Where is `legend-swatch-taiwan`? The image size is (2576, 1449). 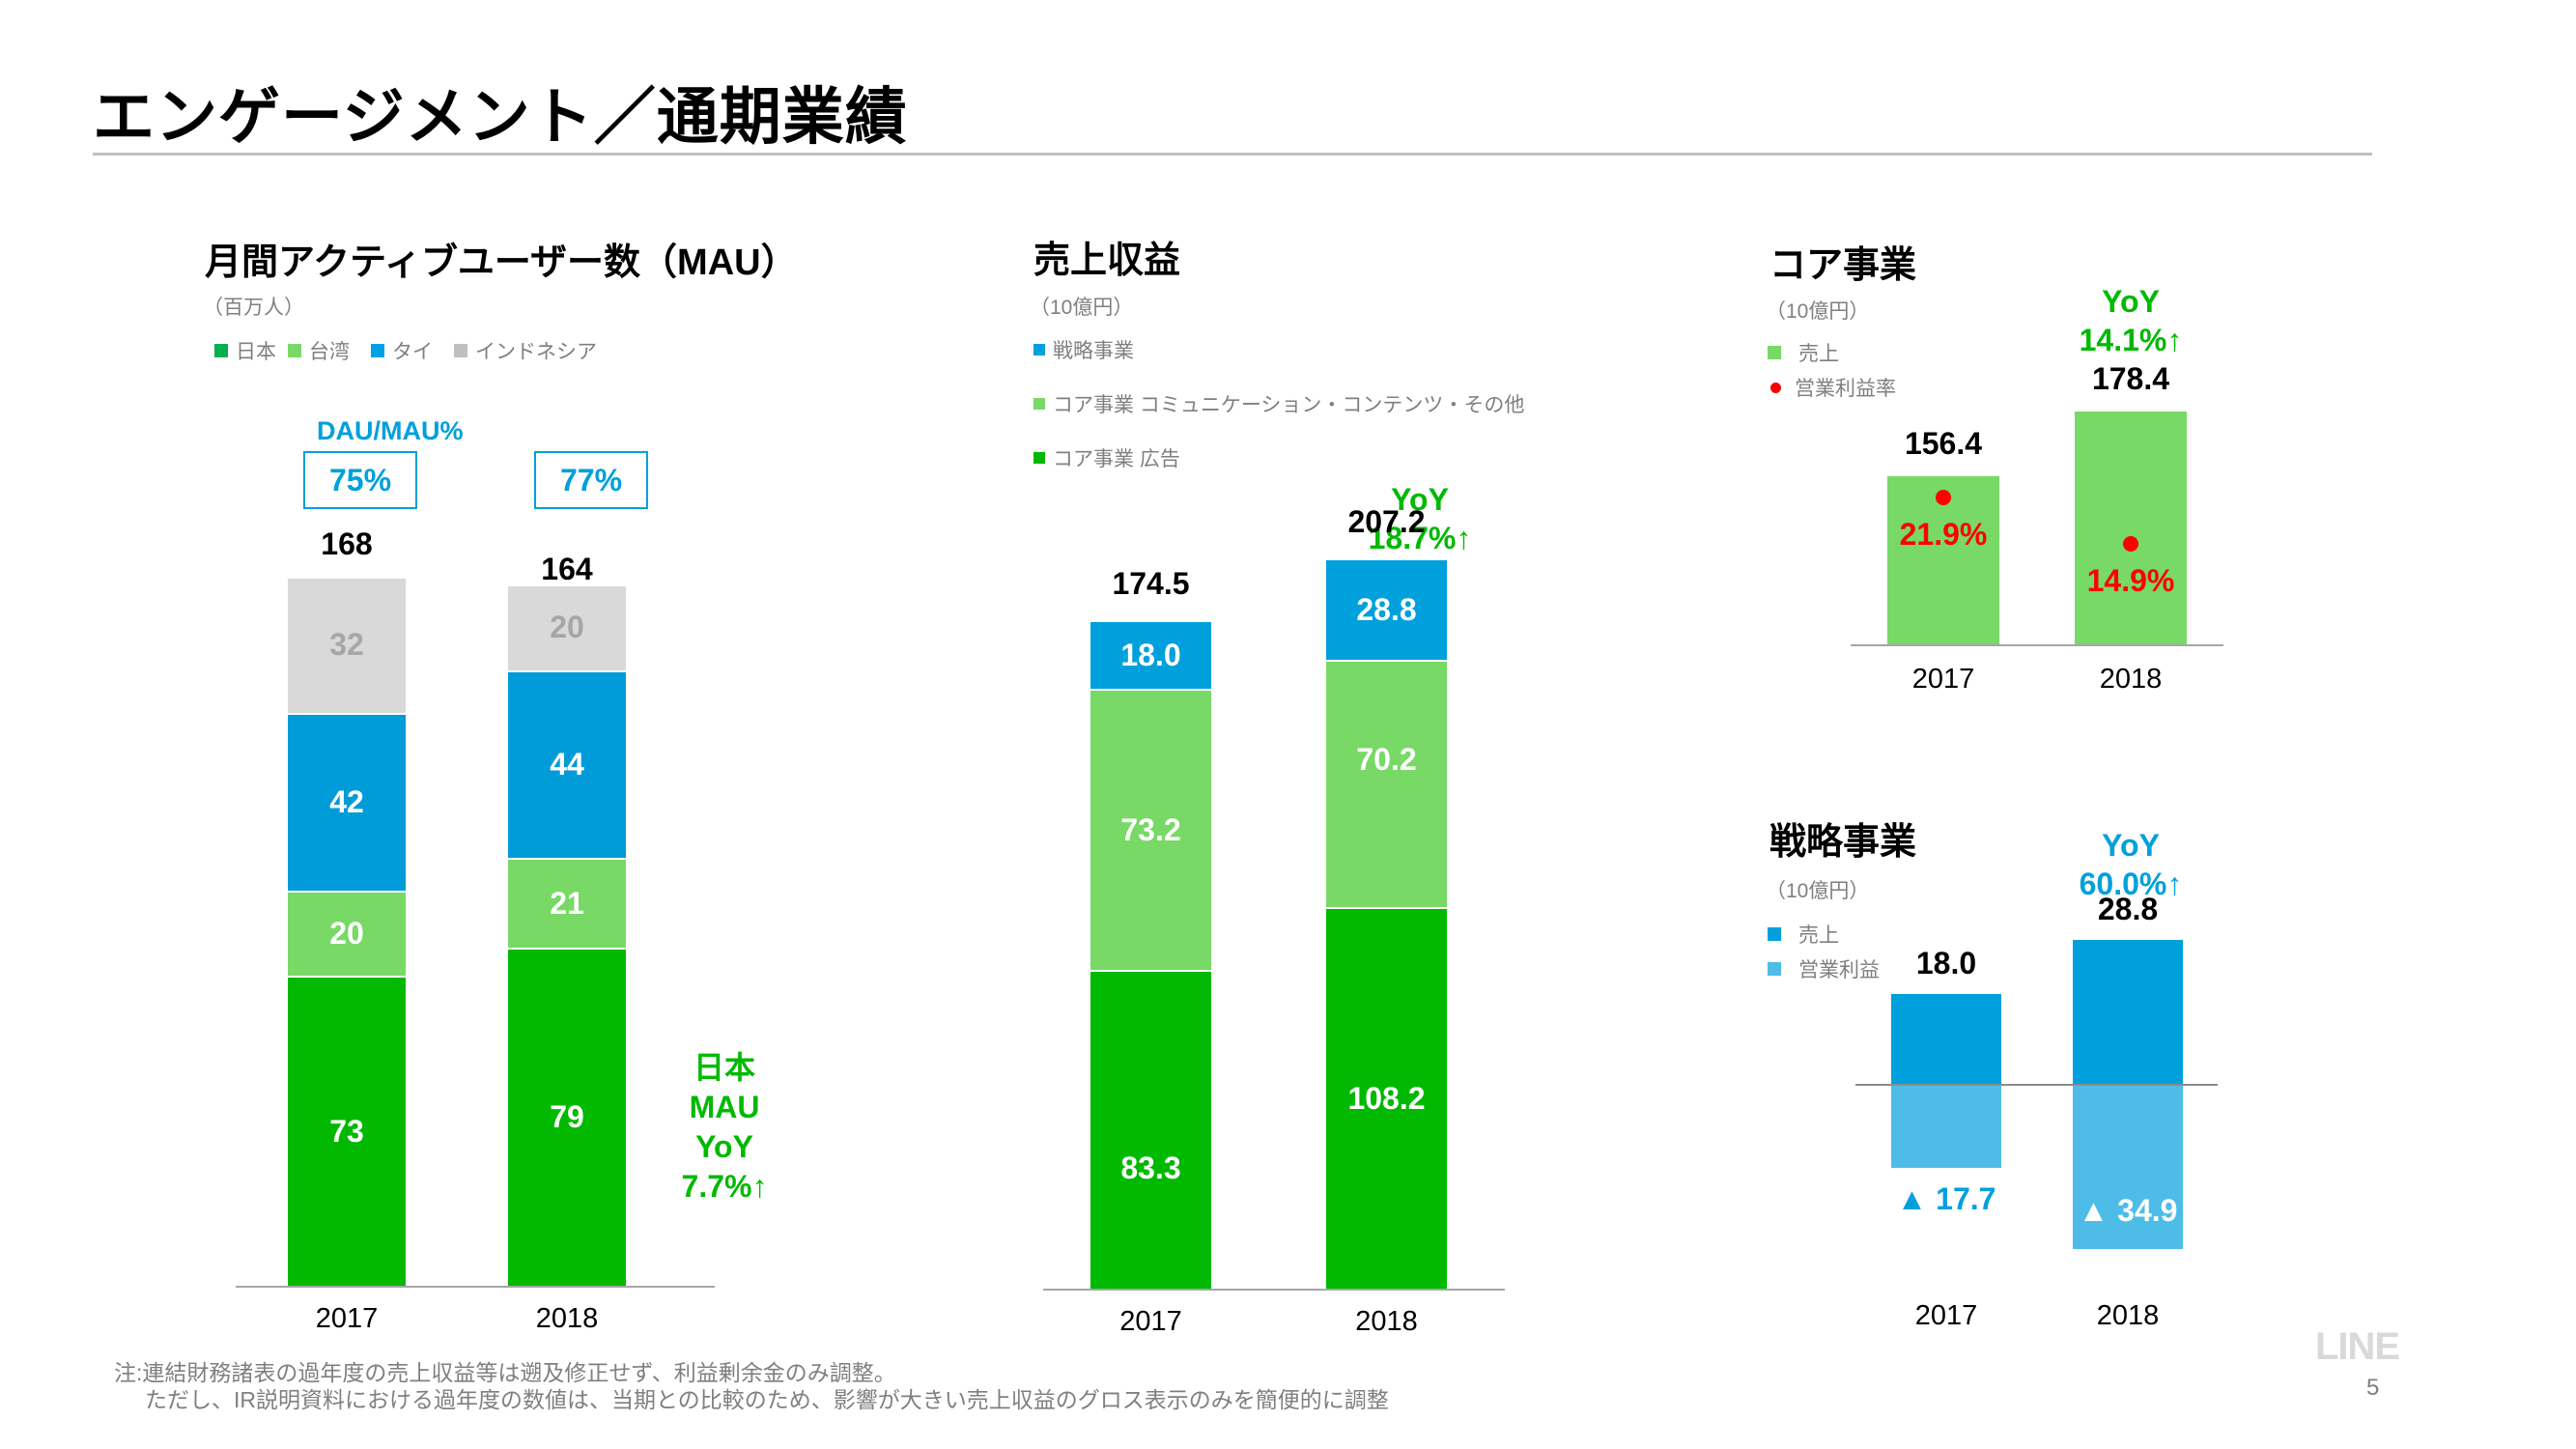 legend-swatch-taiwan is located at coordinates (294, 350).